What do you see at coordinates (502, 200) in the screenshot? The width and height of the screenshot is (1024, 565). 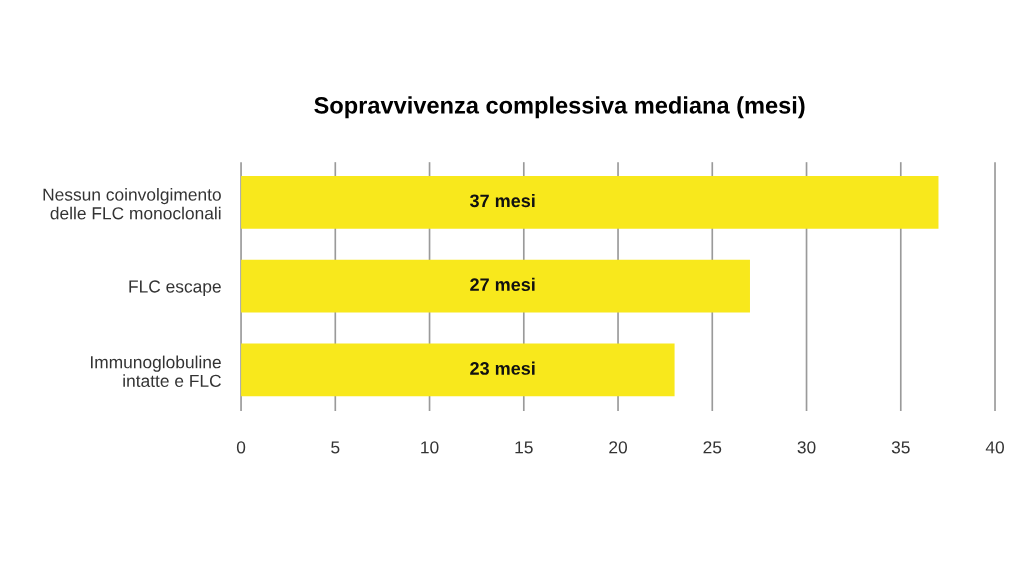 I see `data-label: 37 mesi` at bounding box center [502, 200].